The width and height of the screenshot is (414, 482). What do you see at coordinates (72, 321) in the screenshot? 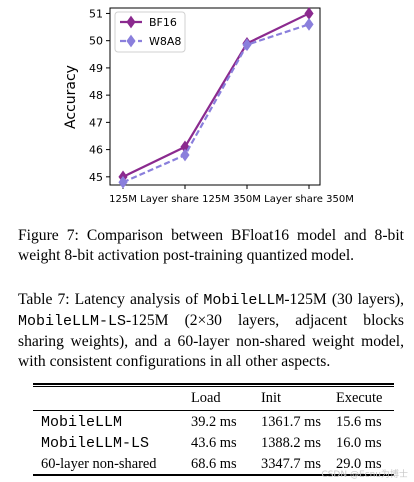
I see `table-caption-model-2: MobileLLM-LS` at bounding box center [72, 321].